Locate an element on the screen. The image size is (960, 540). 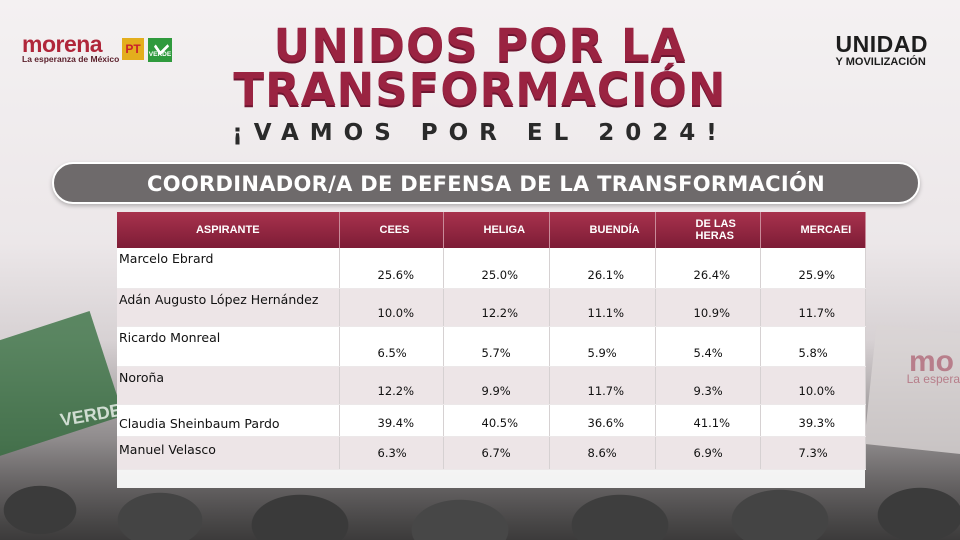
table-row: Manuel Velasco 6.3% 6.7% 8.6% 6.9% 7.3% is located at coordinates (491, 453).